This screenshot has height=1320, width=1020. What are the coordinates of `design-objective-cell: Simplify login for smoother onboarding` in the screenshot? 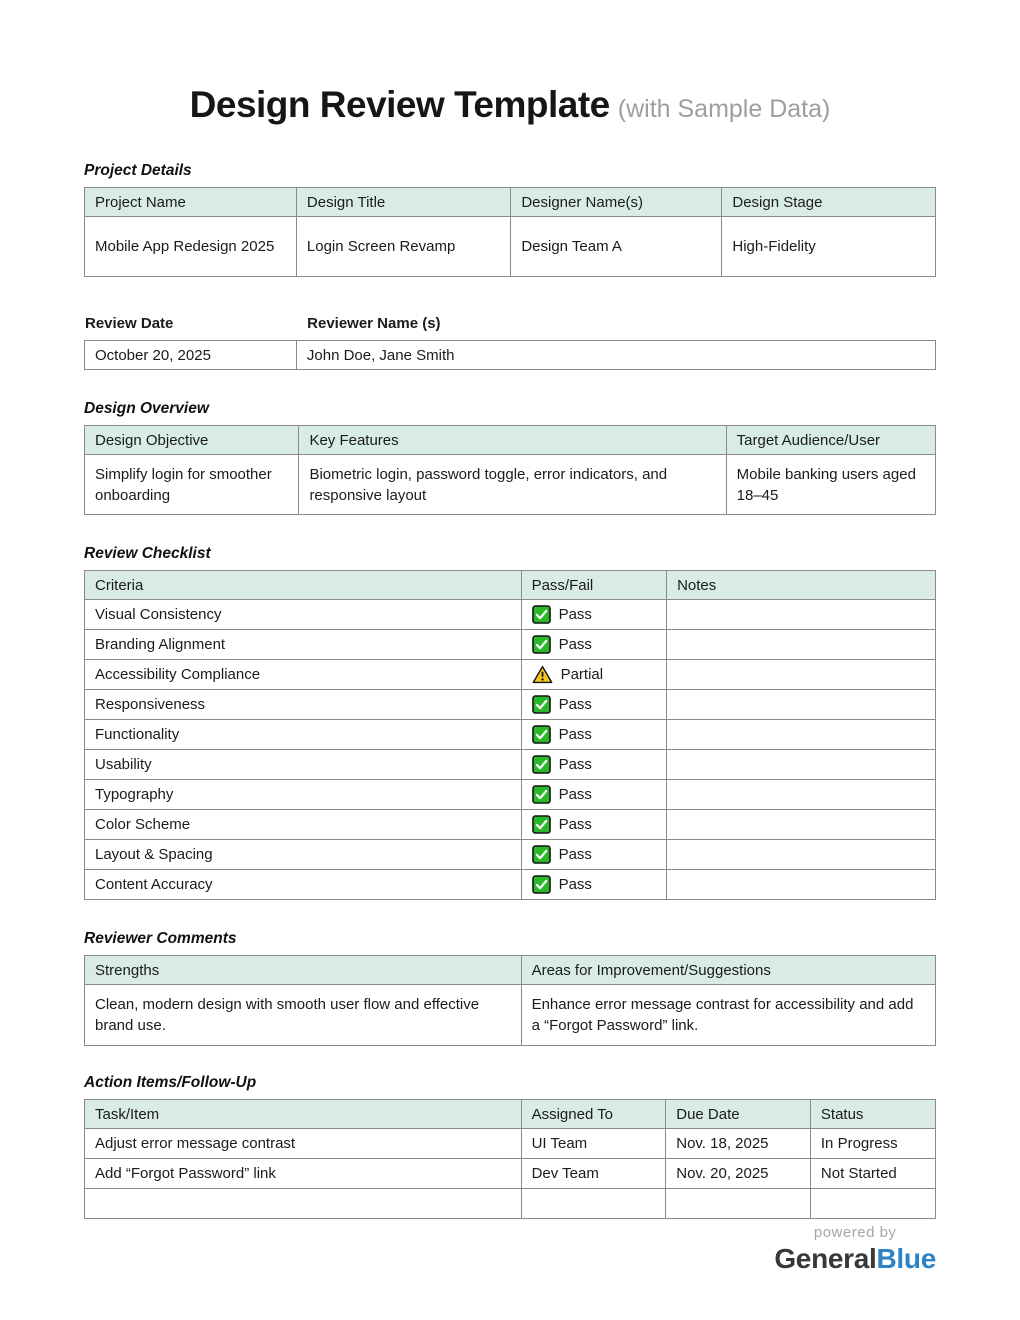 It's located at (191, 484).